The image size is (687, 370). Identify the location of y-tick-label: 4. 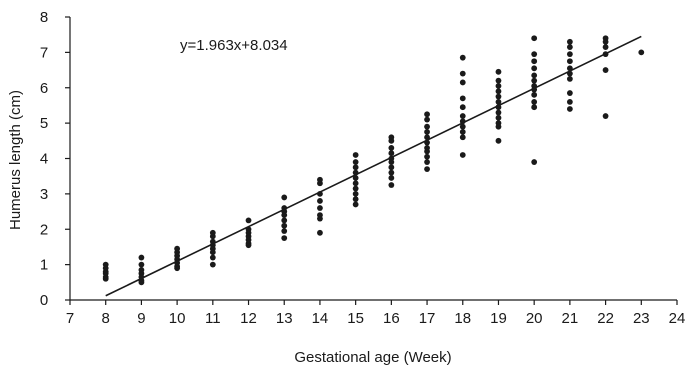
(44, 159).